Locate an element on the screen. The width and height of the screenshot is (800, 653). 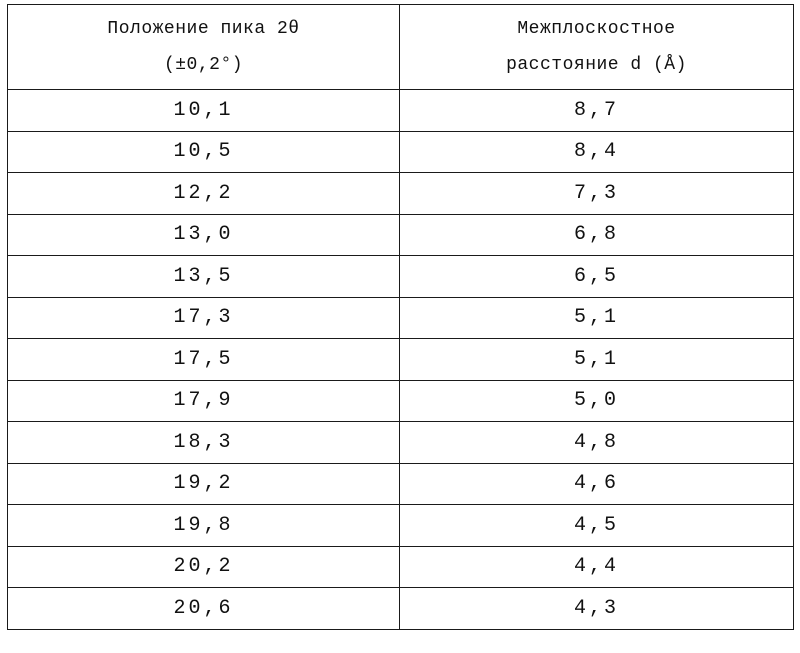
cell-d-spacing: 8,7 is located at coordinates (596, 110).